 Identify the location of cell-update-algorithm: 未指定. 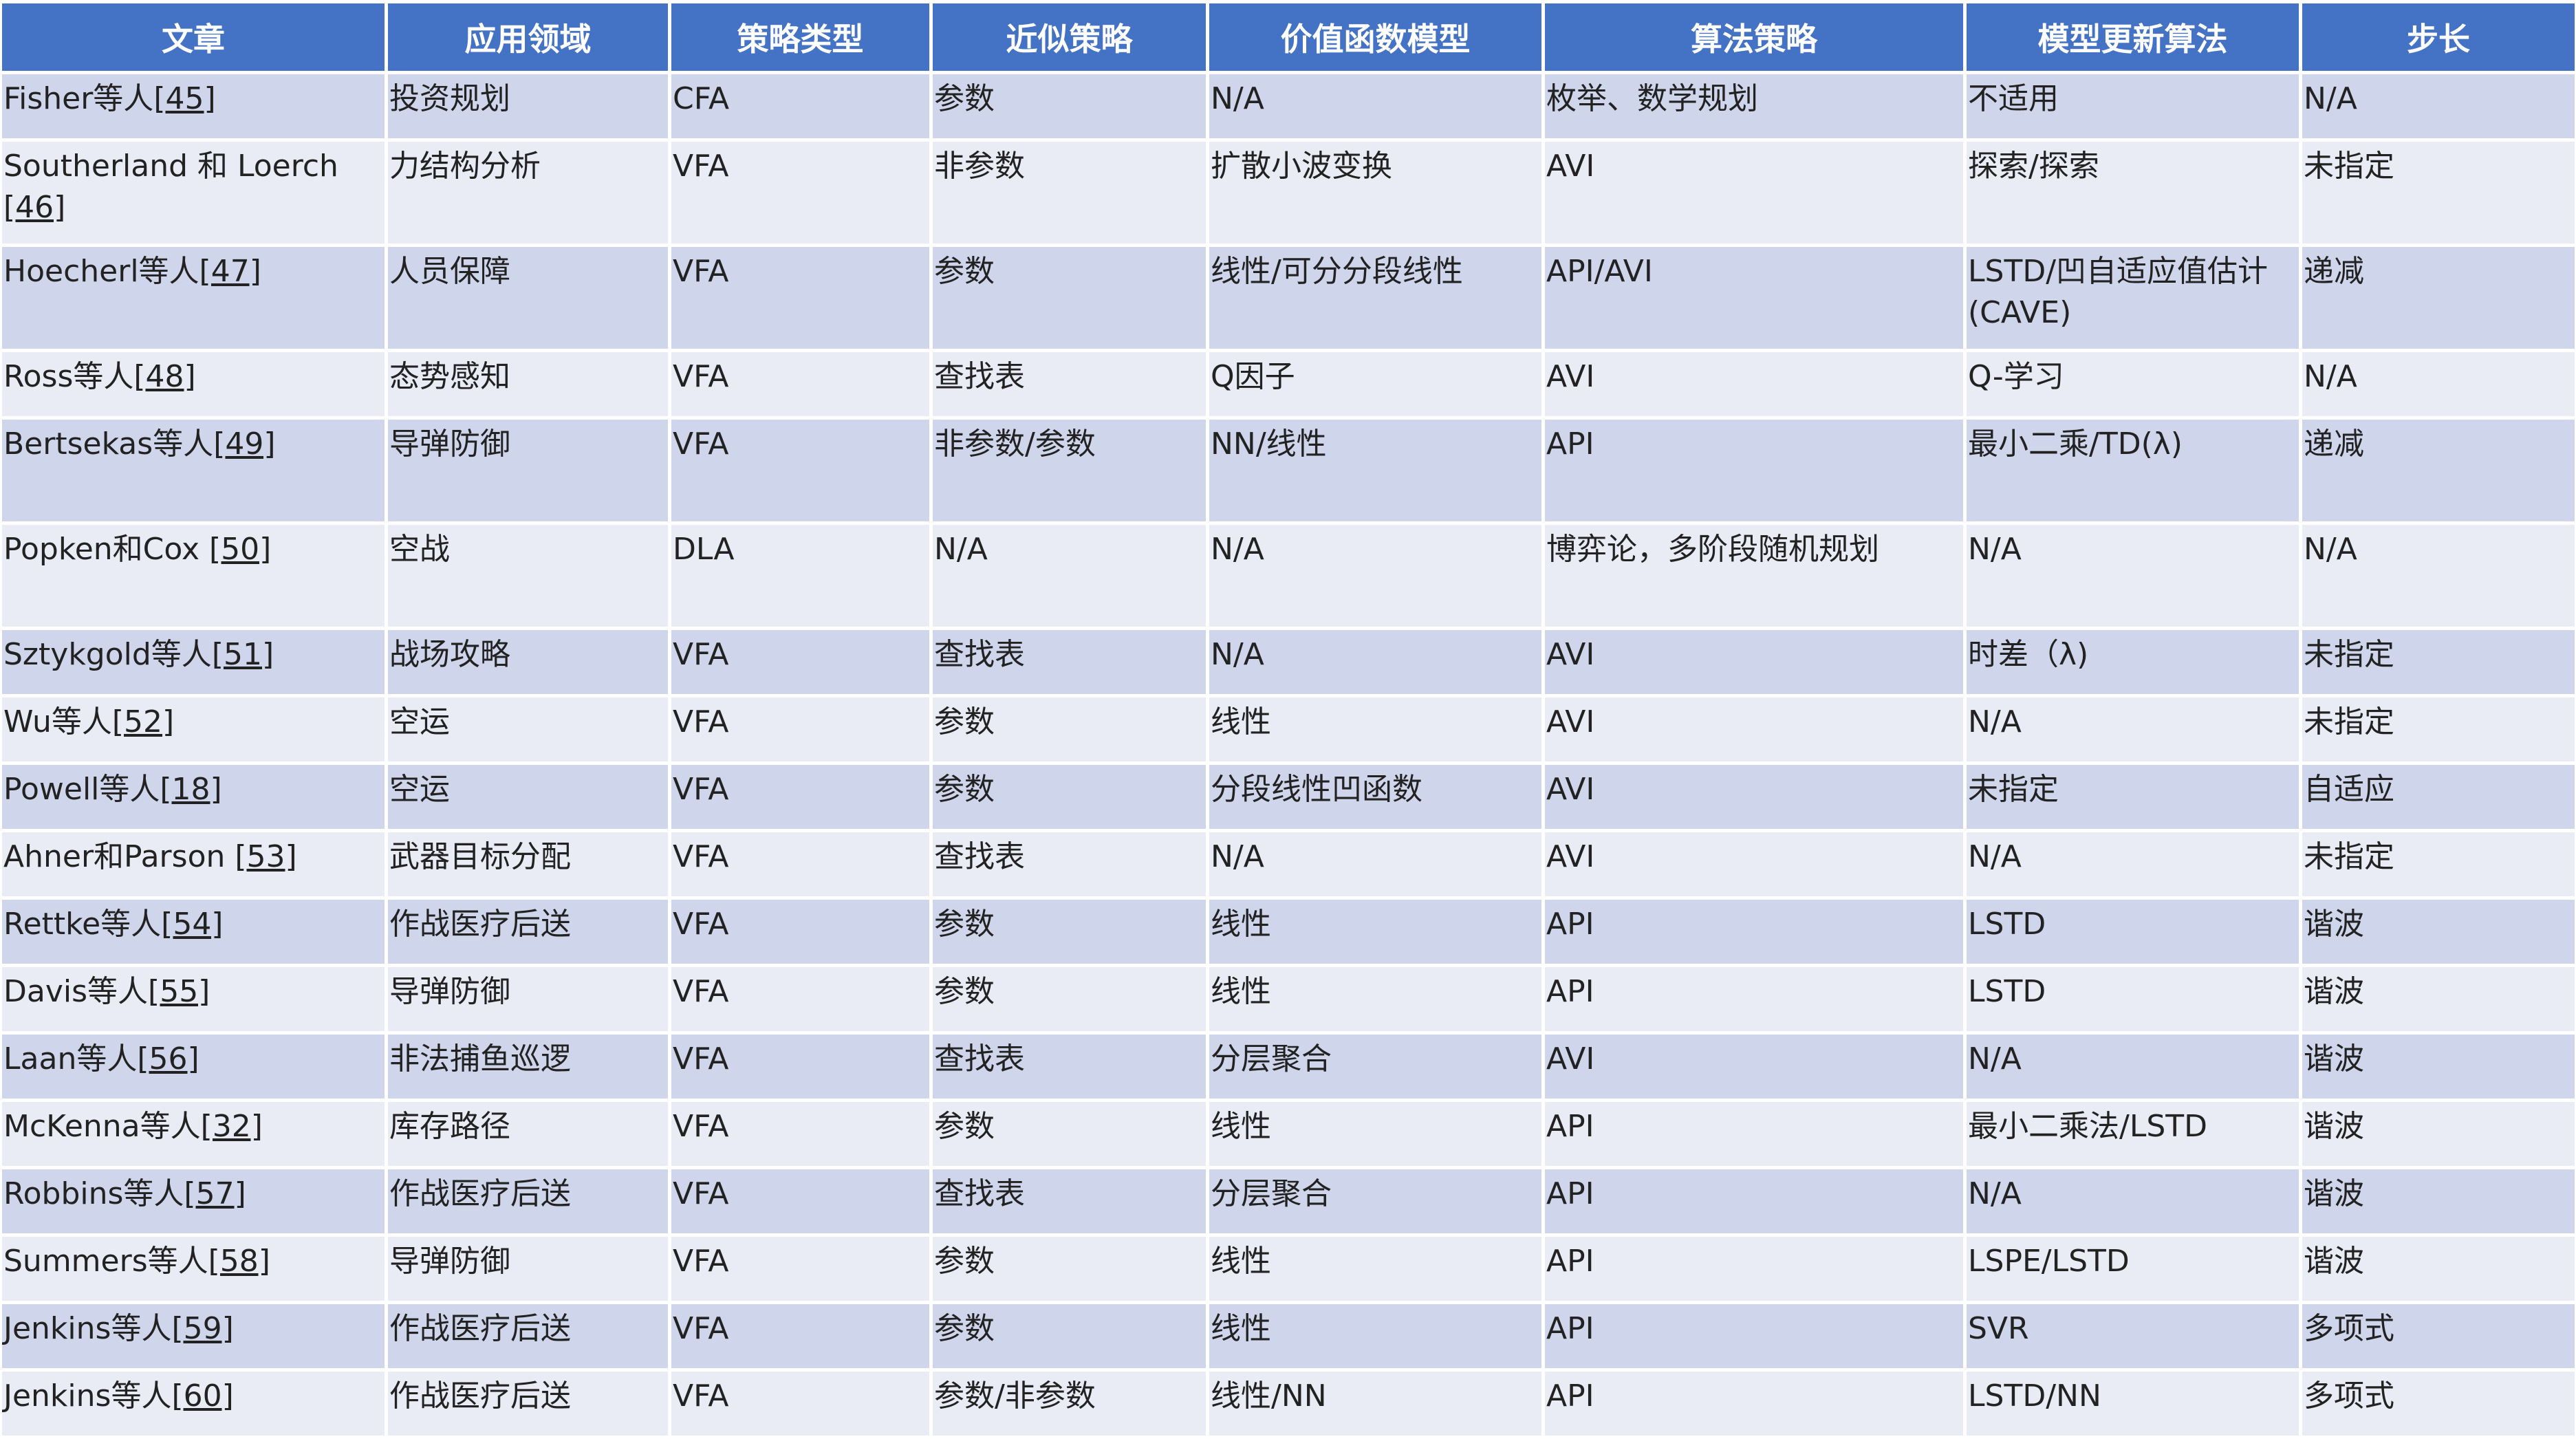
(2133, 797).